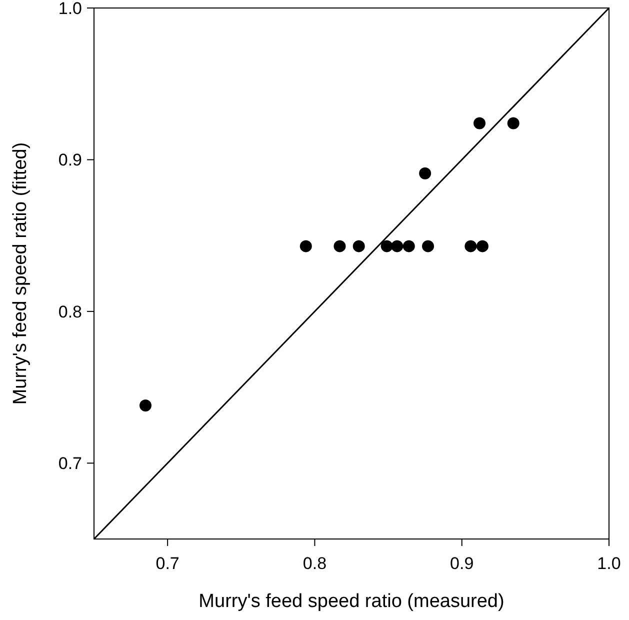  I want to click on x-tick-label: 0.8, so click(314, 563).